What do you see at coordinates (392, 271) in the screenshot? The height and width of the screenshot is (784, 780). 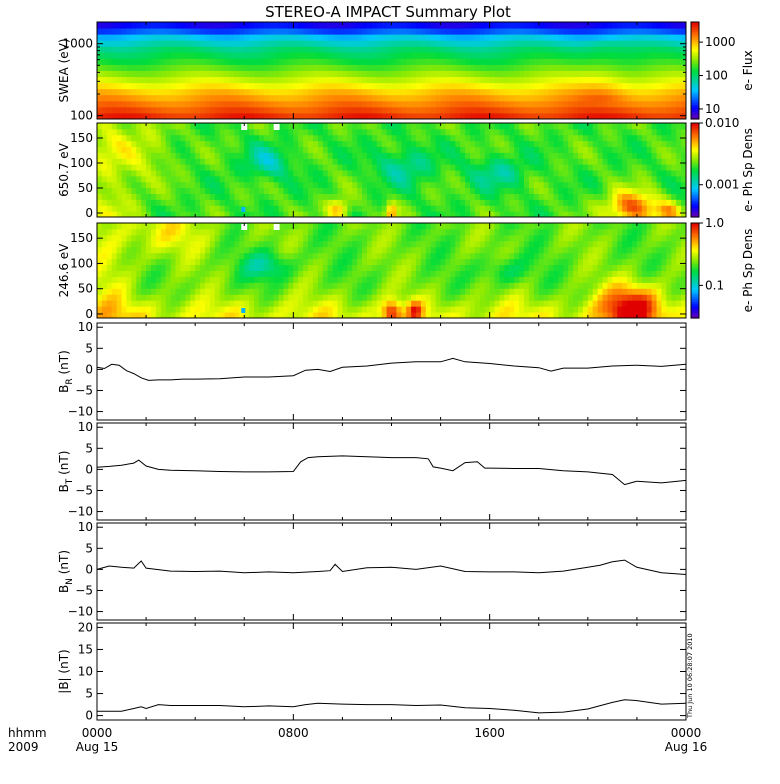 I see `heatmap-cells` at bounding box center [392, 271].